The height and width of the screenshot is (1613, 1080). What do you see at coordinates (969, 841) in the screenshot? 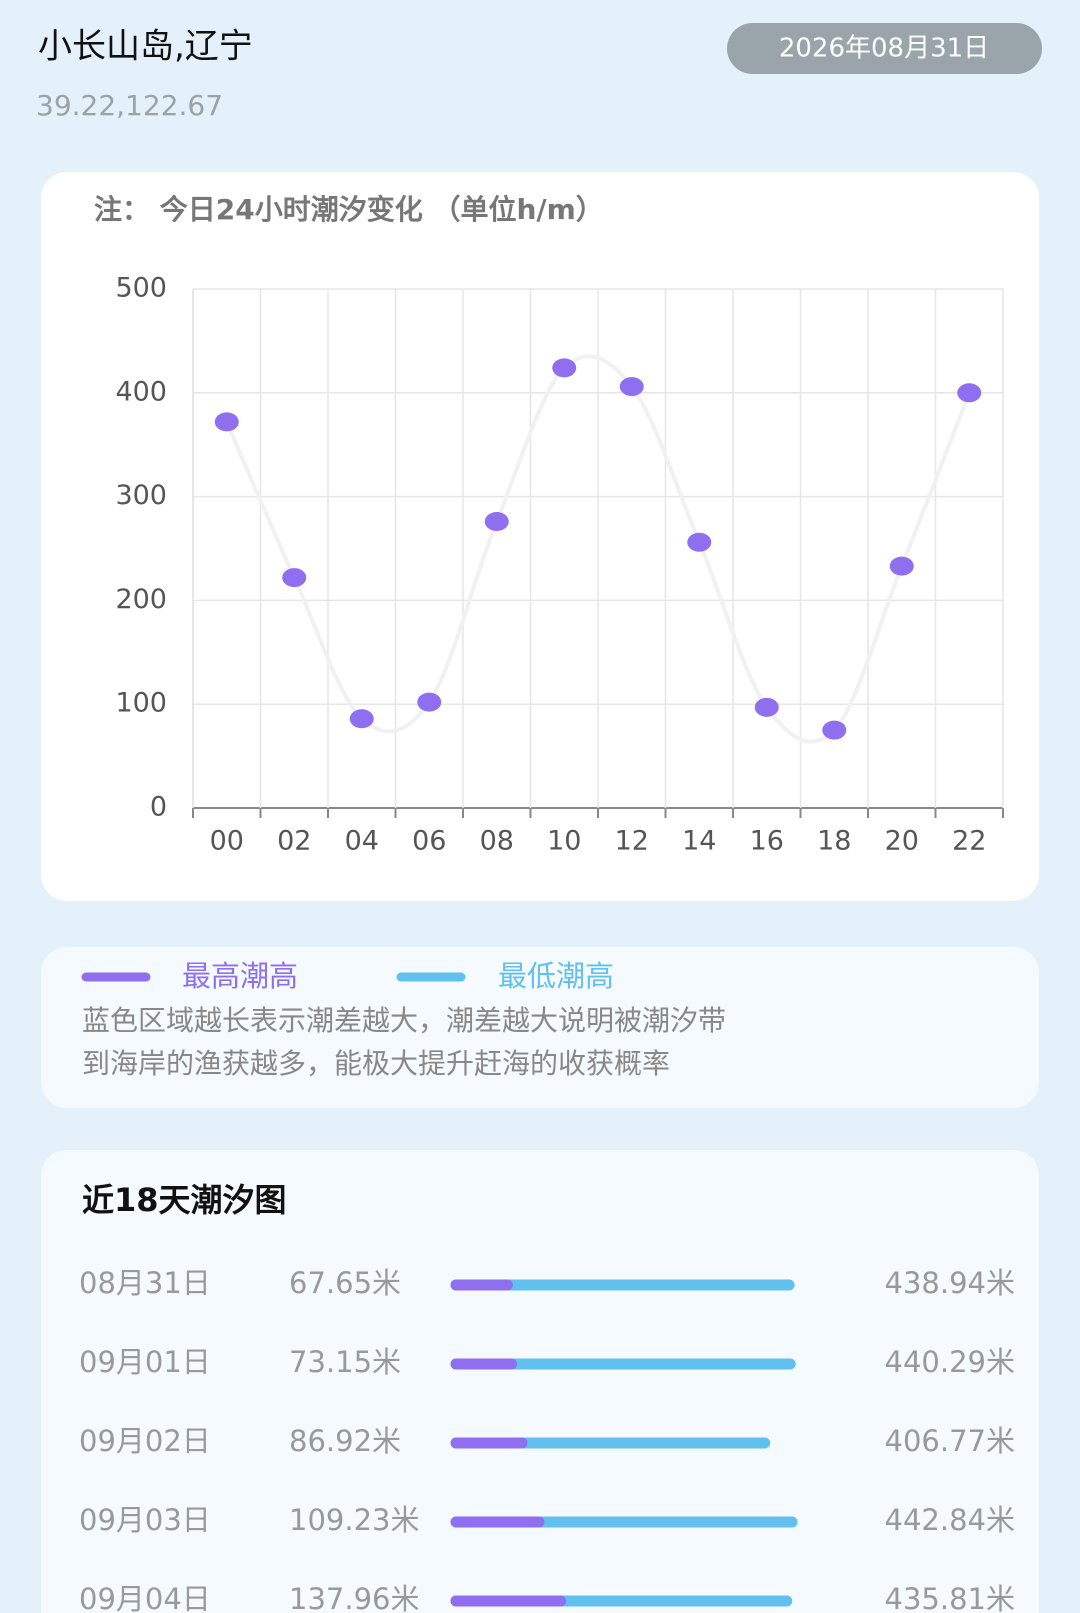
I see `x-tick-label: 22` at bounding box center [969, 841].